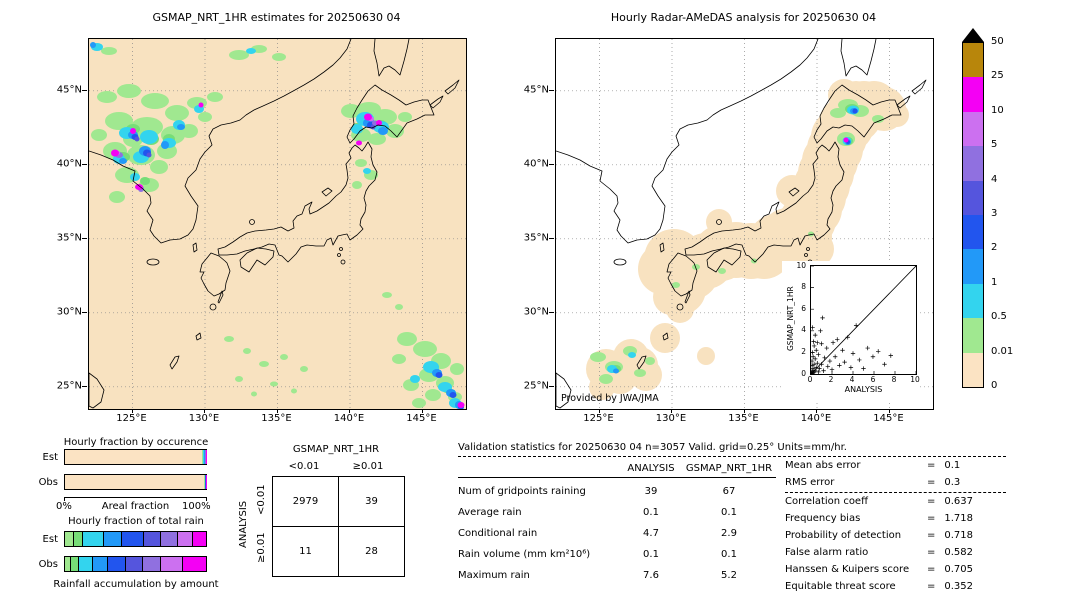 The height and width of the screenshot is (612, 1080). Describe the element at coordinates (863, 389) in the screenshot. I see `inset-x-axis-label: ANALYSIS` at that location.